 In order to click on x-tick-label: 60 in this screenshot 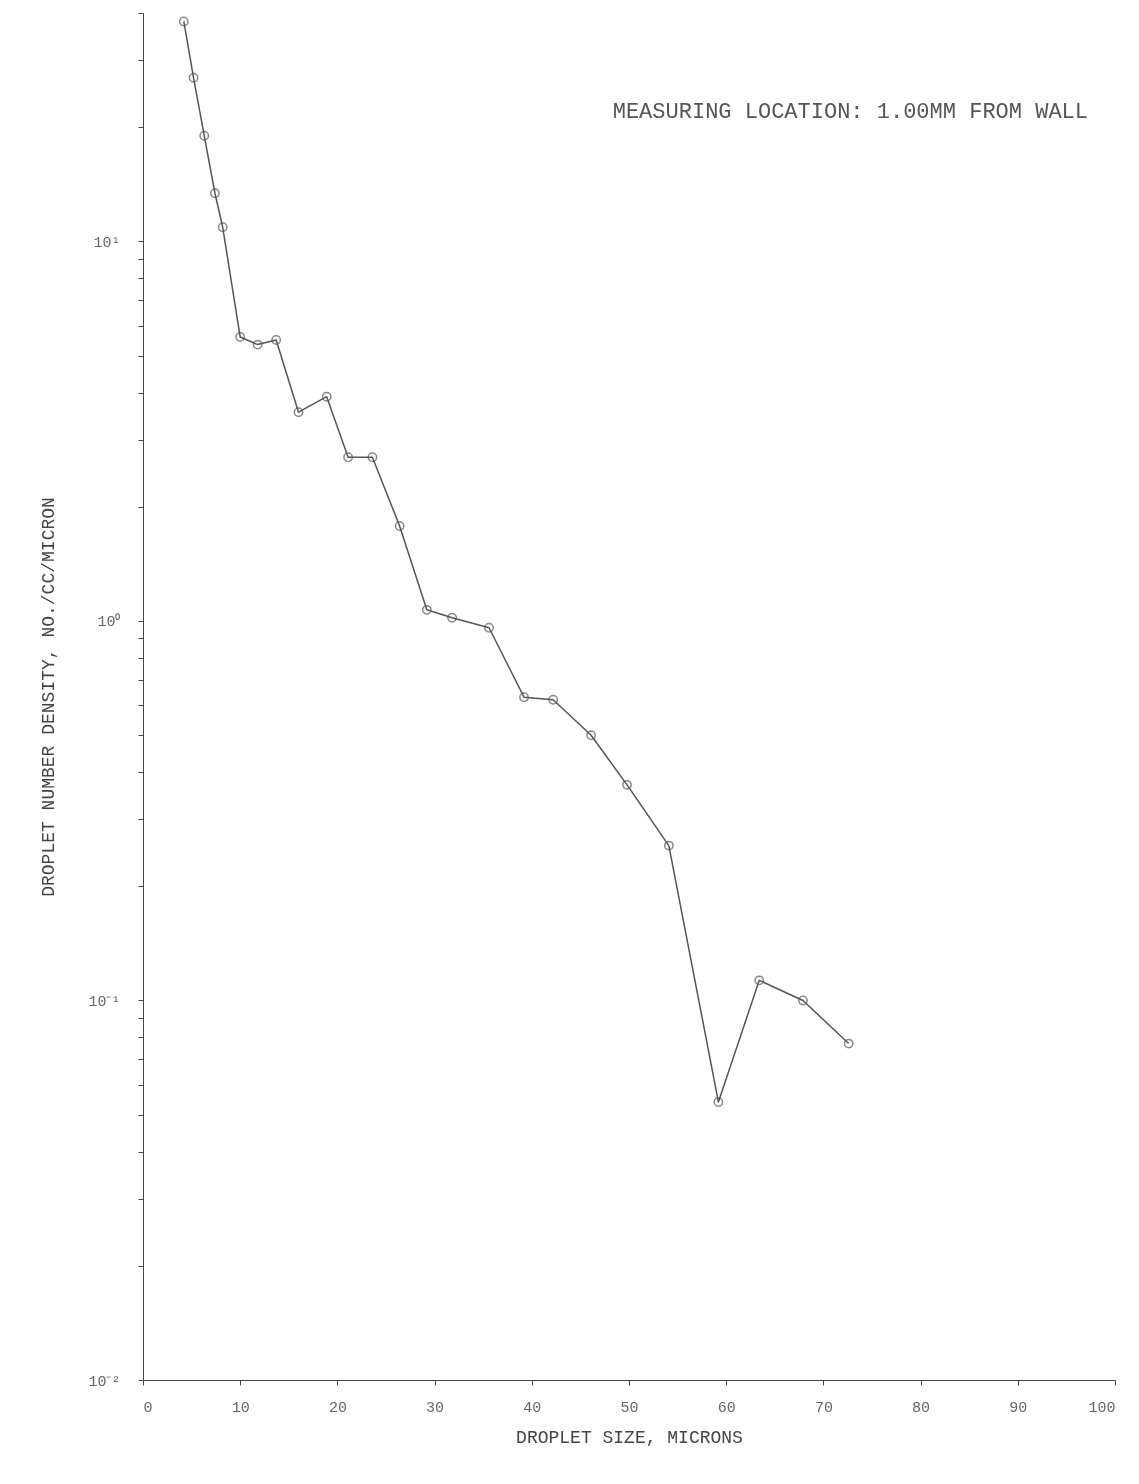, I will do `click(726, 1408)`.